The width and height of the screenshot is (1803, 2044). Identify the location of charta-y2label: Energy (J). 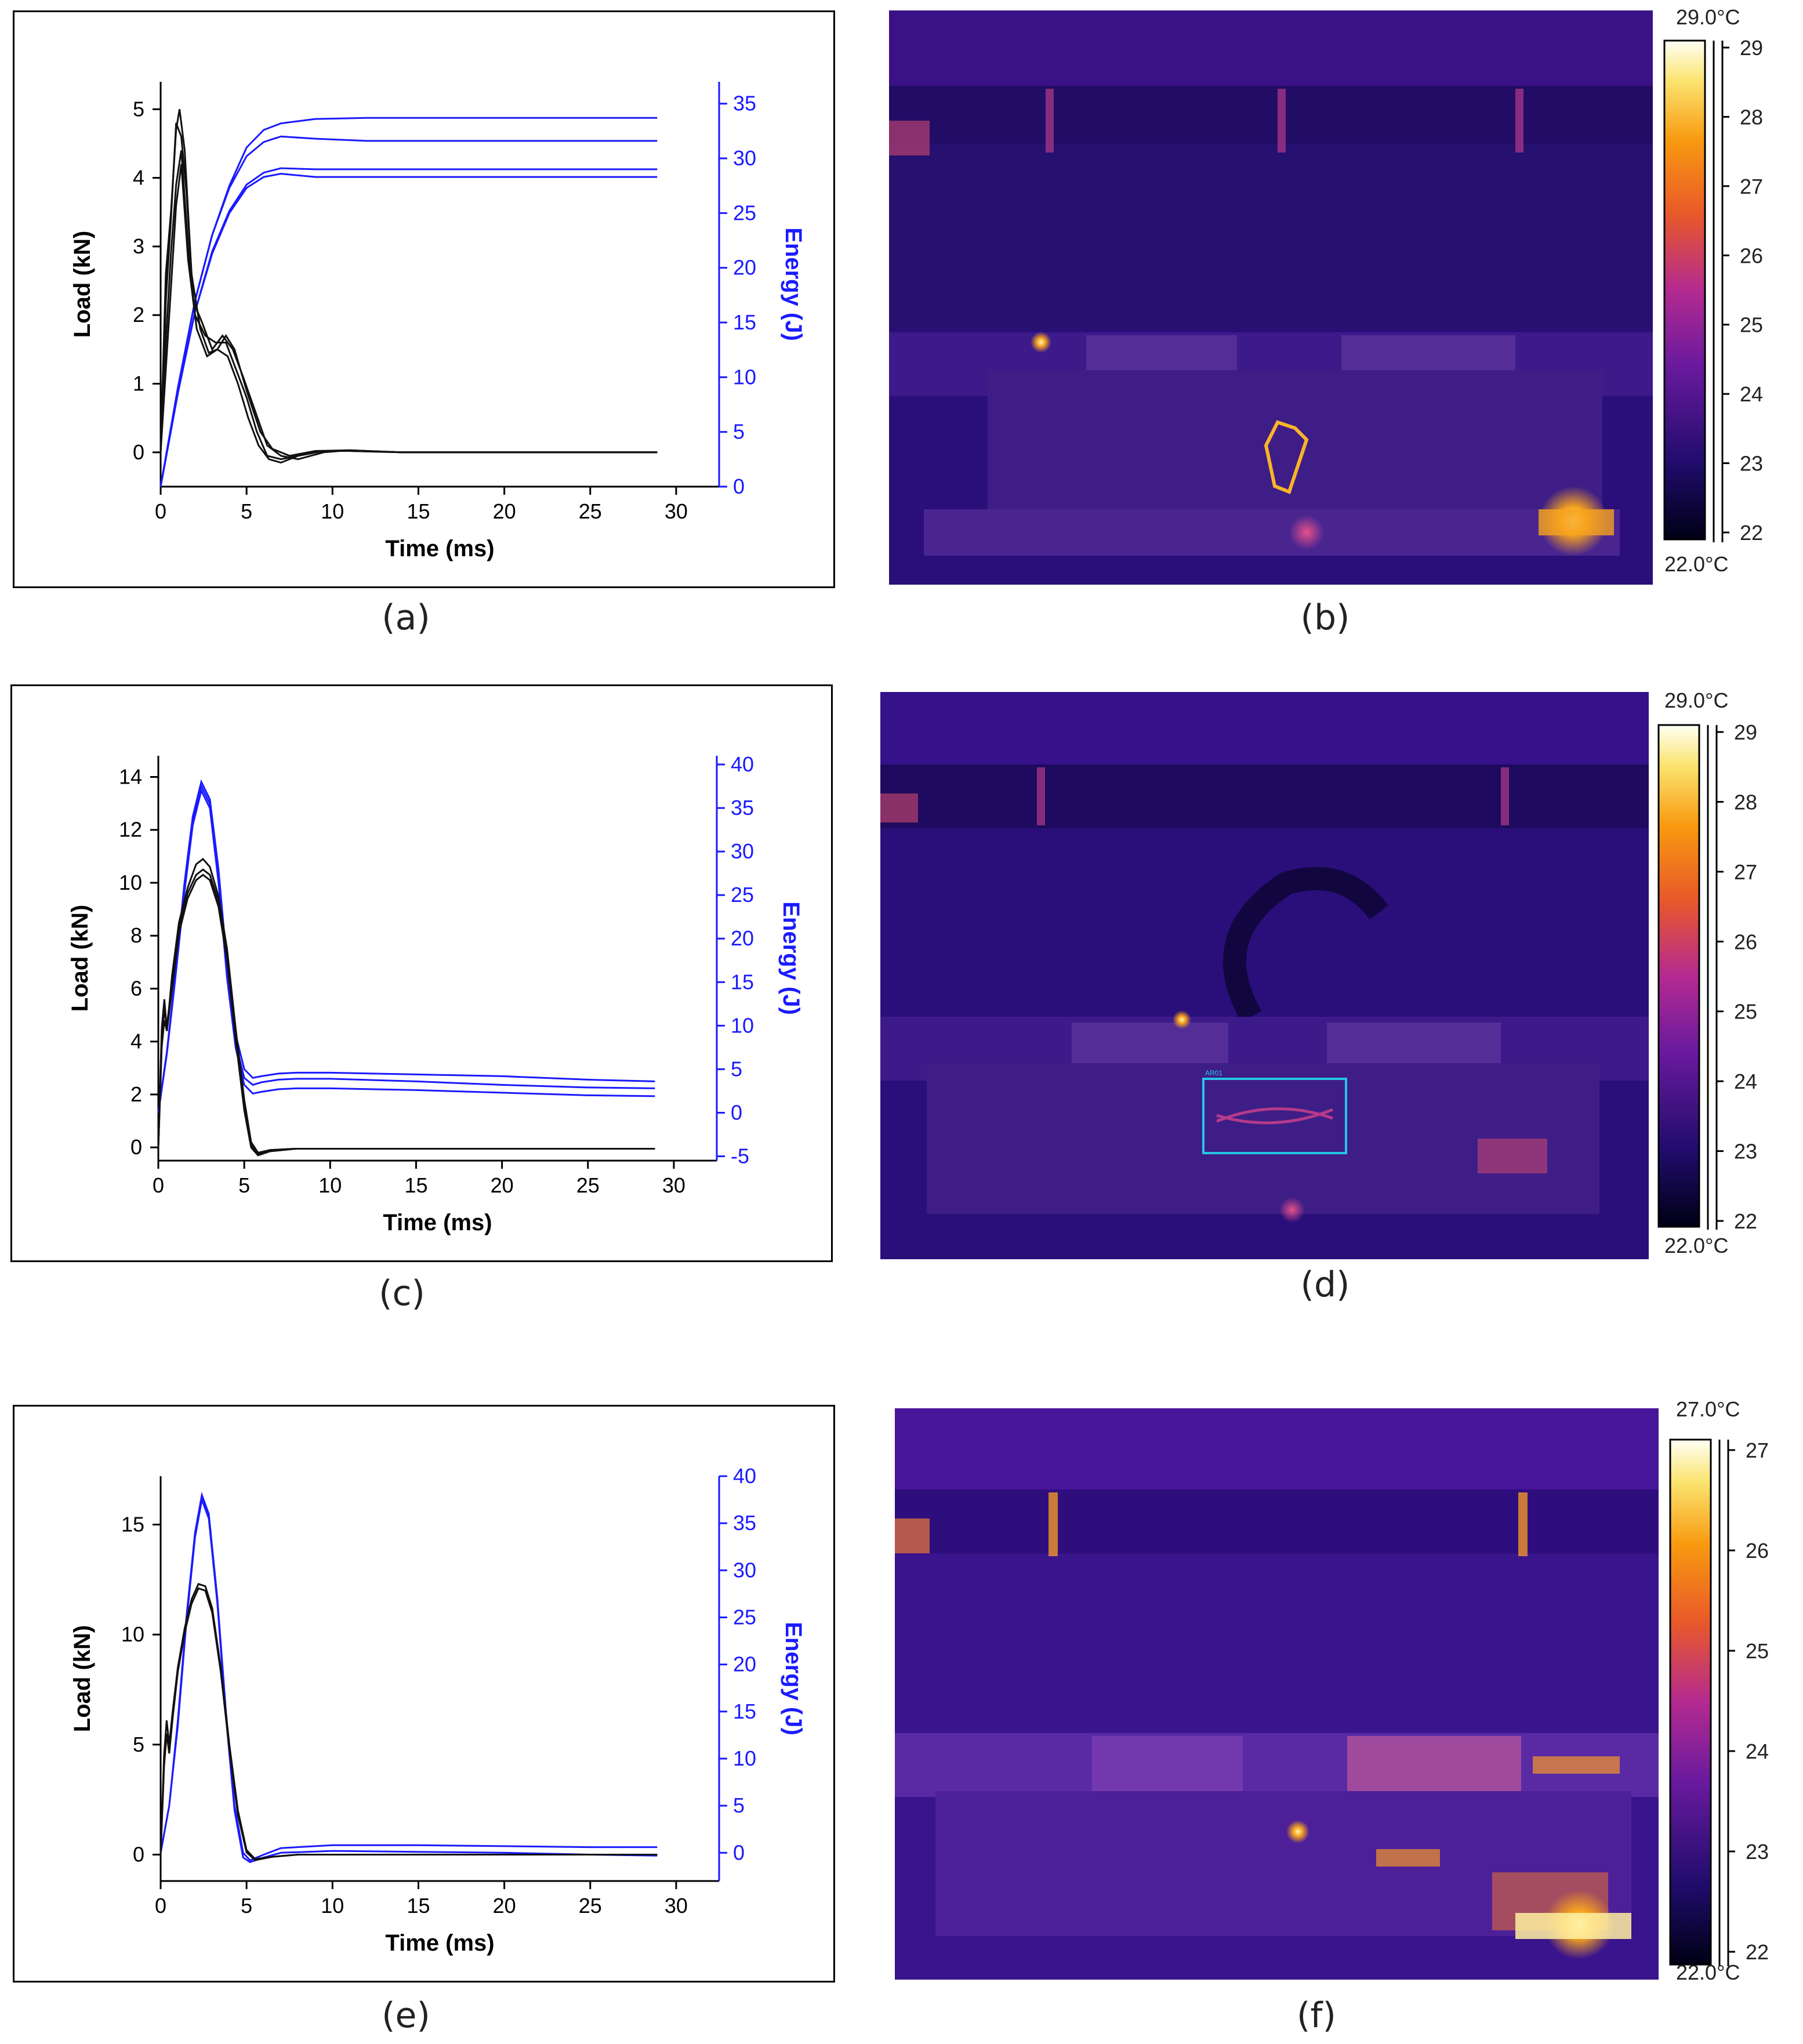
(793, 284).